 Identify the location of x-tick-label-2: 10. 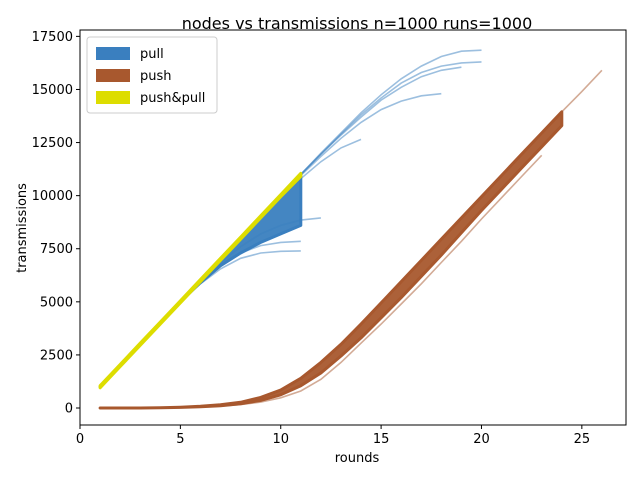
(280, 439).